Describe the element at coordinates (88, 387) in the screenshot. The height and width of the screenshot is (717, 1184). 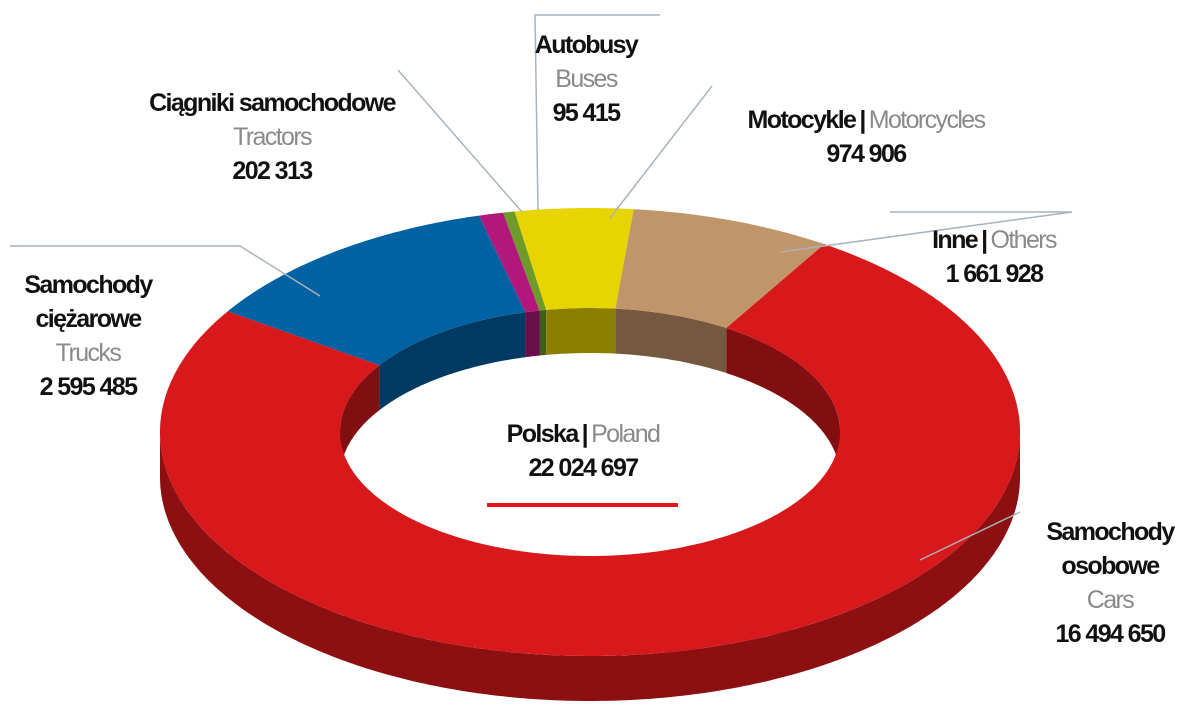
I see `val: 2 595 485` at that location.